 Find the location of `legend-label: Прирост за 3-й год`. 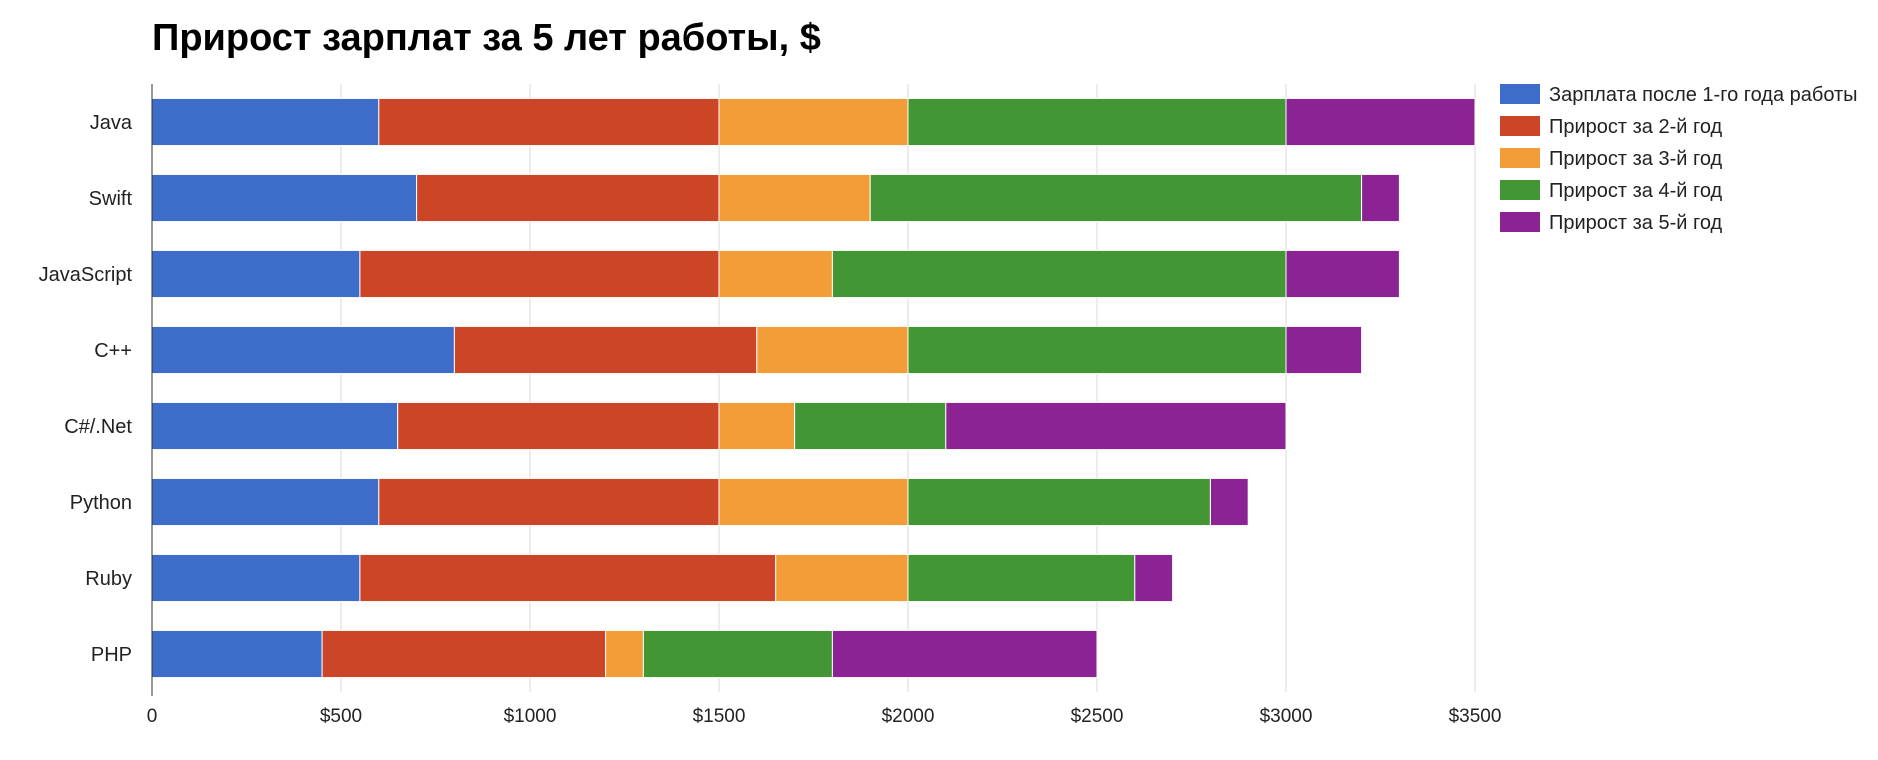

legend-label: Прирост за 3-й год is located at coordinates (1636, 159).